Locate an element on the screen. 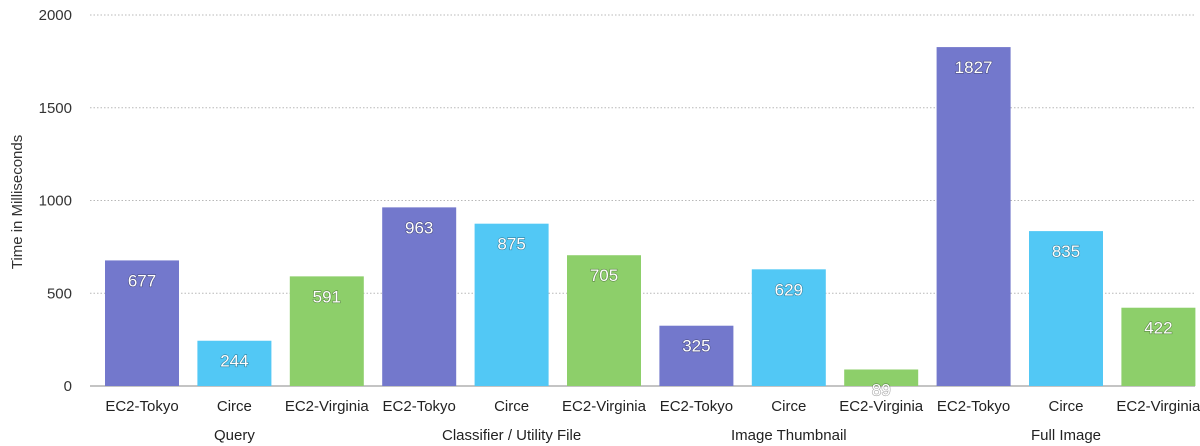  bar-image-thumbnail-ec2-tokyo is located at coordinates (696, 355).